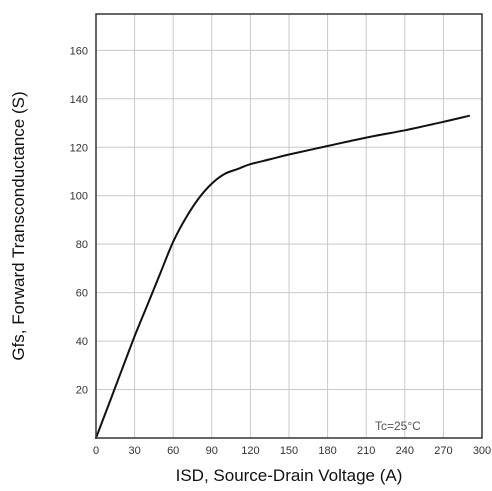  Describe the element at coordinates (82, 391) in the screenshot. I see `y-tick-label: 20` at that location.